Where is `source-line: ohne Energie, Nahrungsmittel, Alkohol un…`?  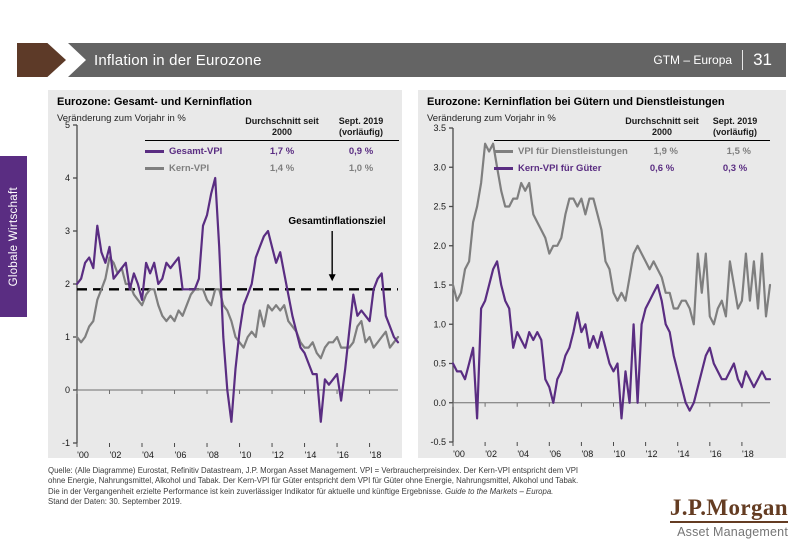 source-line: ohne Energie, Nahrungsmittel, Alkohol un… is located at coordinates (313, 481).